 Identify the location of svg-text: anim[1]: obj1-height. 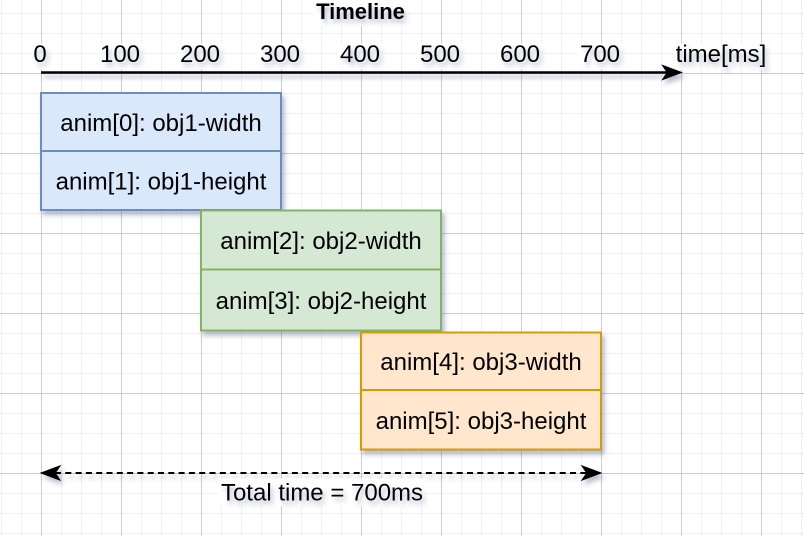
(161, 182).